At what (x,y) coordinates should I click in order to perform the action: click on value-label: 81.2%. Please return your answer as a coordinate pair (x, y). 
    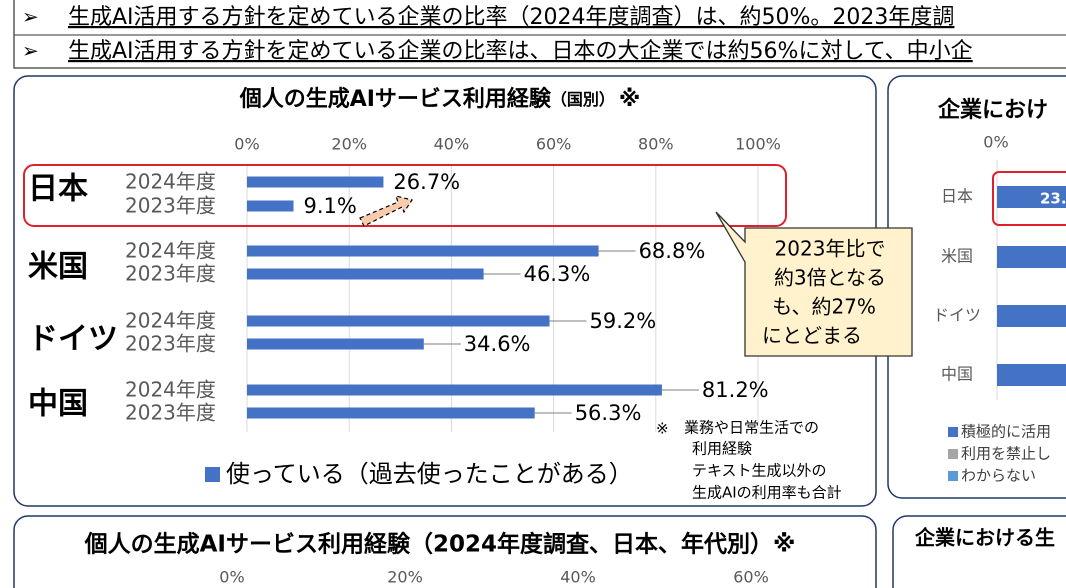
    Looking at the image, I should click on (735, 390).